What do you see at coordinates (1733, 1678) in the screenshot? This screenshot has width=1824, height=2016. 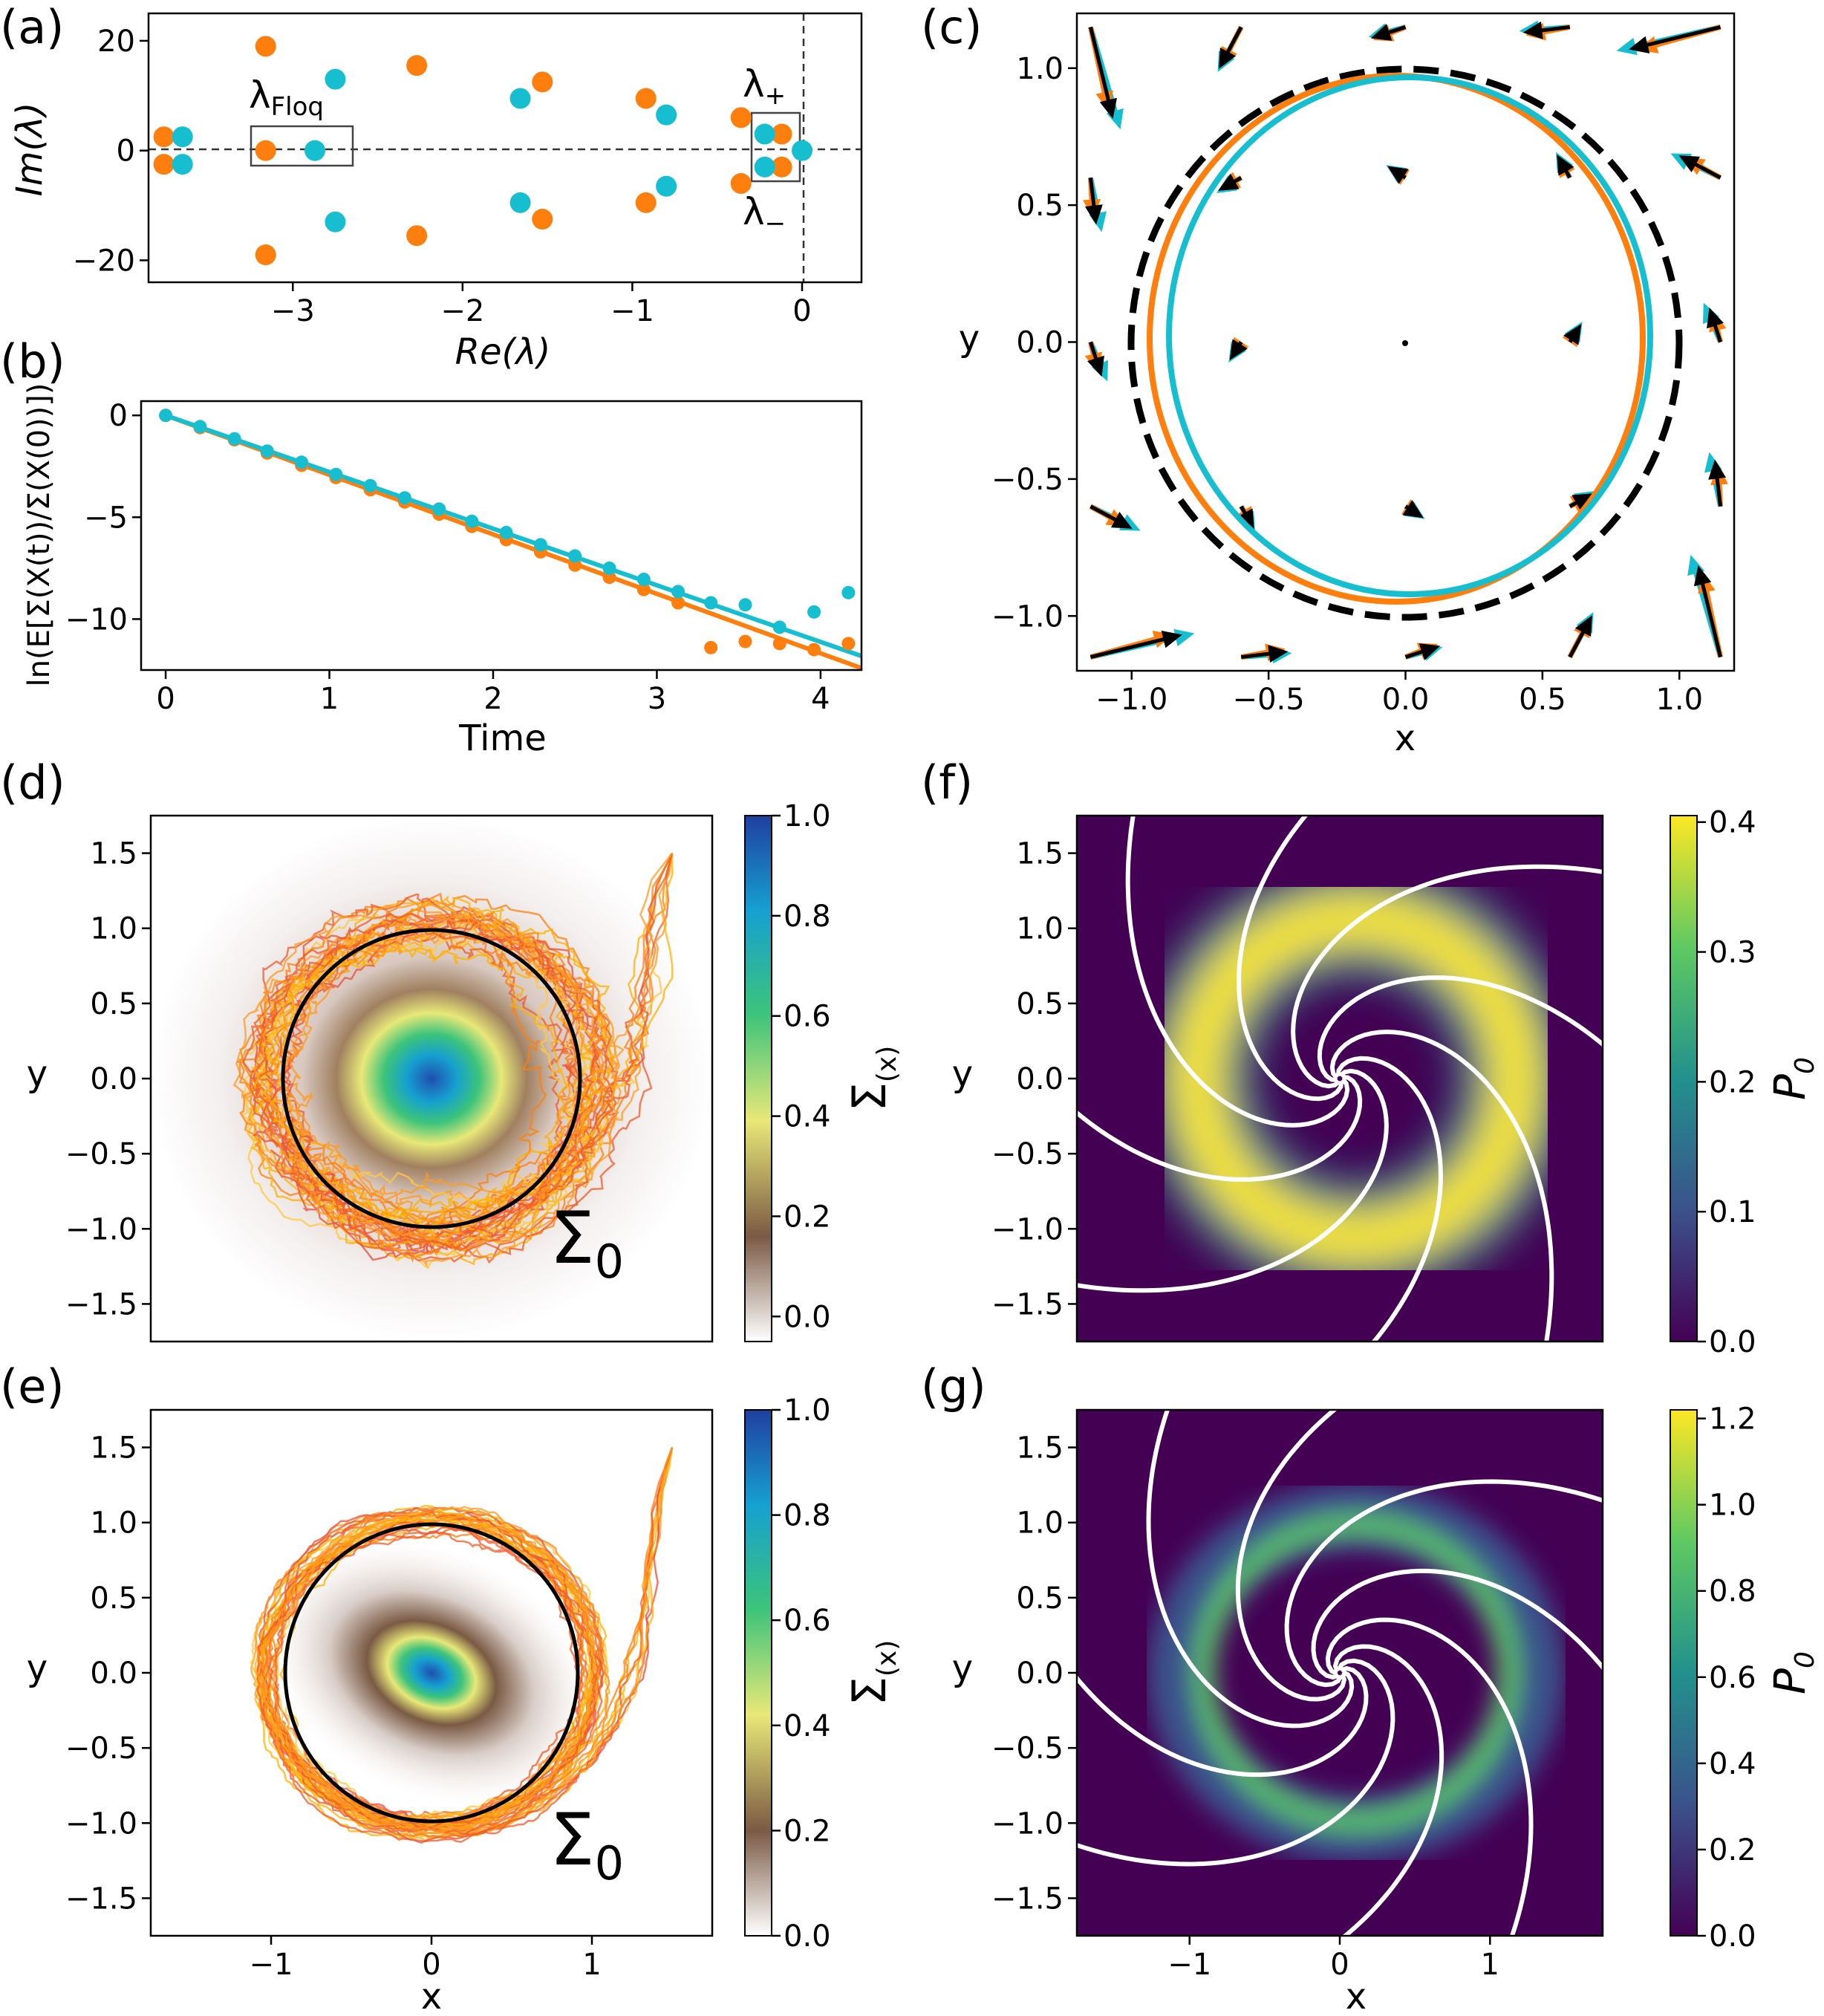 I see `colorbar-tick-label: 0.6` at bounding box center [1733, 1678].